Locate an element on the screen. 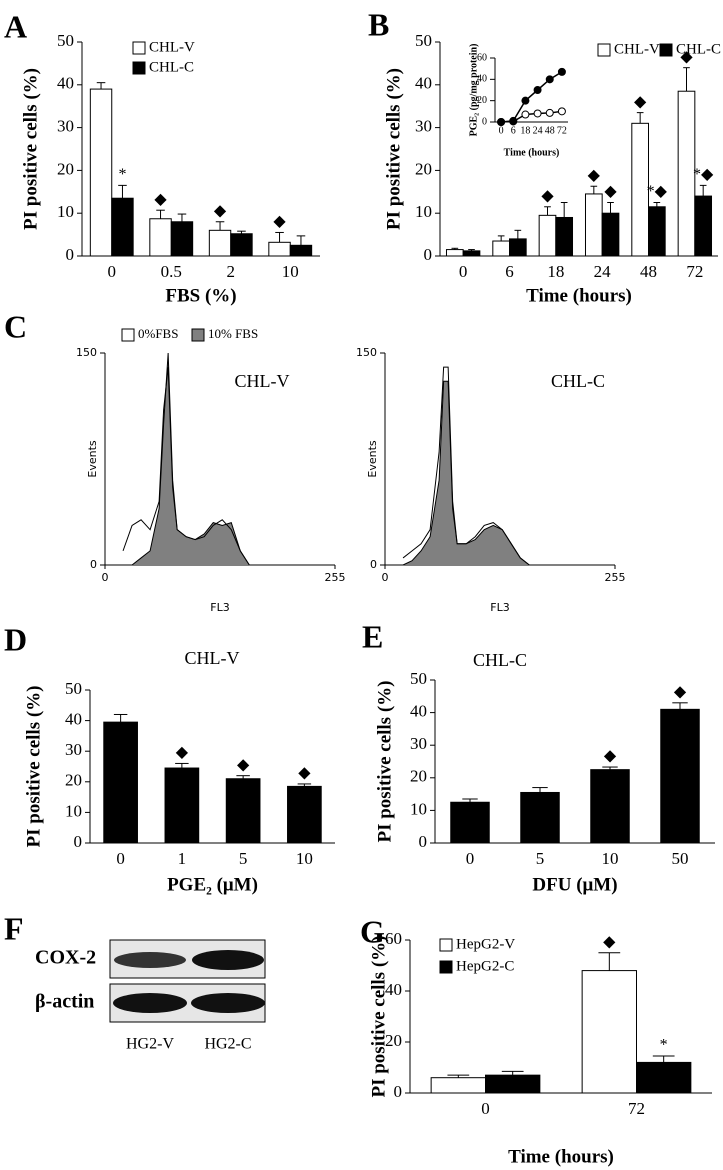  panel-letter: C is located at coordinates (15, 326).